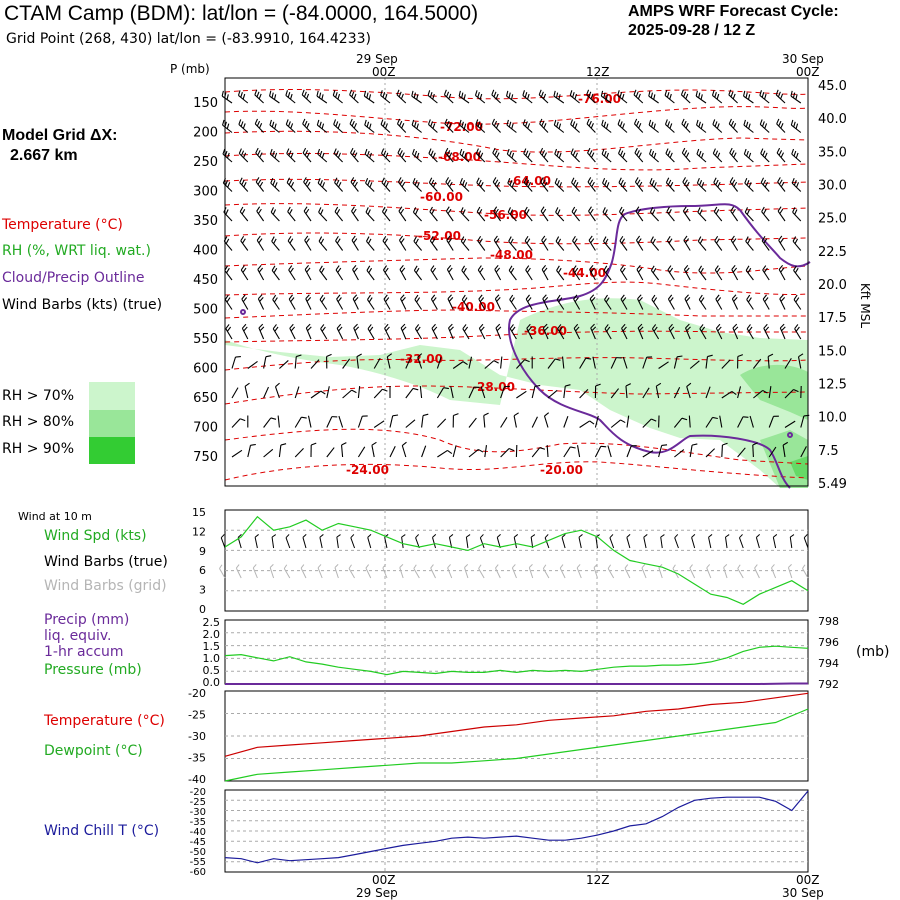  What do you see at coordinates (44, 155) in the screenshot?
I see `model-grid-value: 2.667 km` at bounding box center [44, 155].